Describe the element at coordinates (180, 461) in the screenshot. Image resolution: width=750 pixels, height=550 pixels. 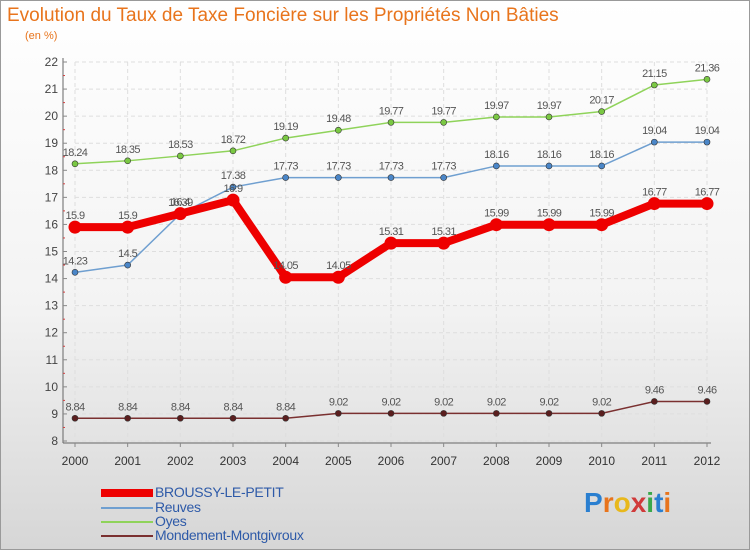
I see `x-tick-label: 2002` at that location.